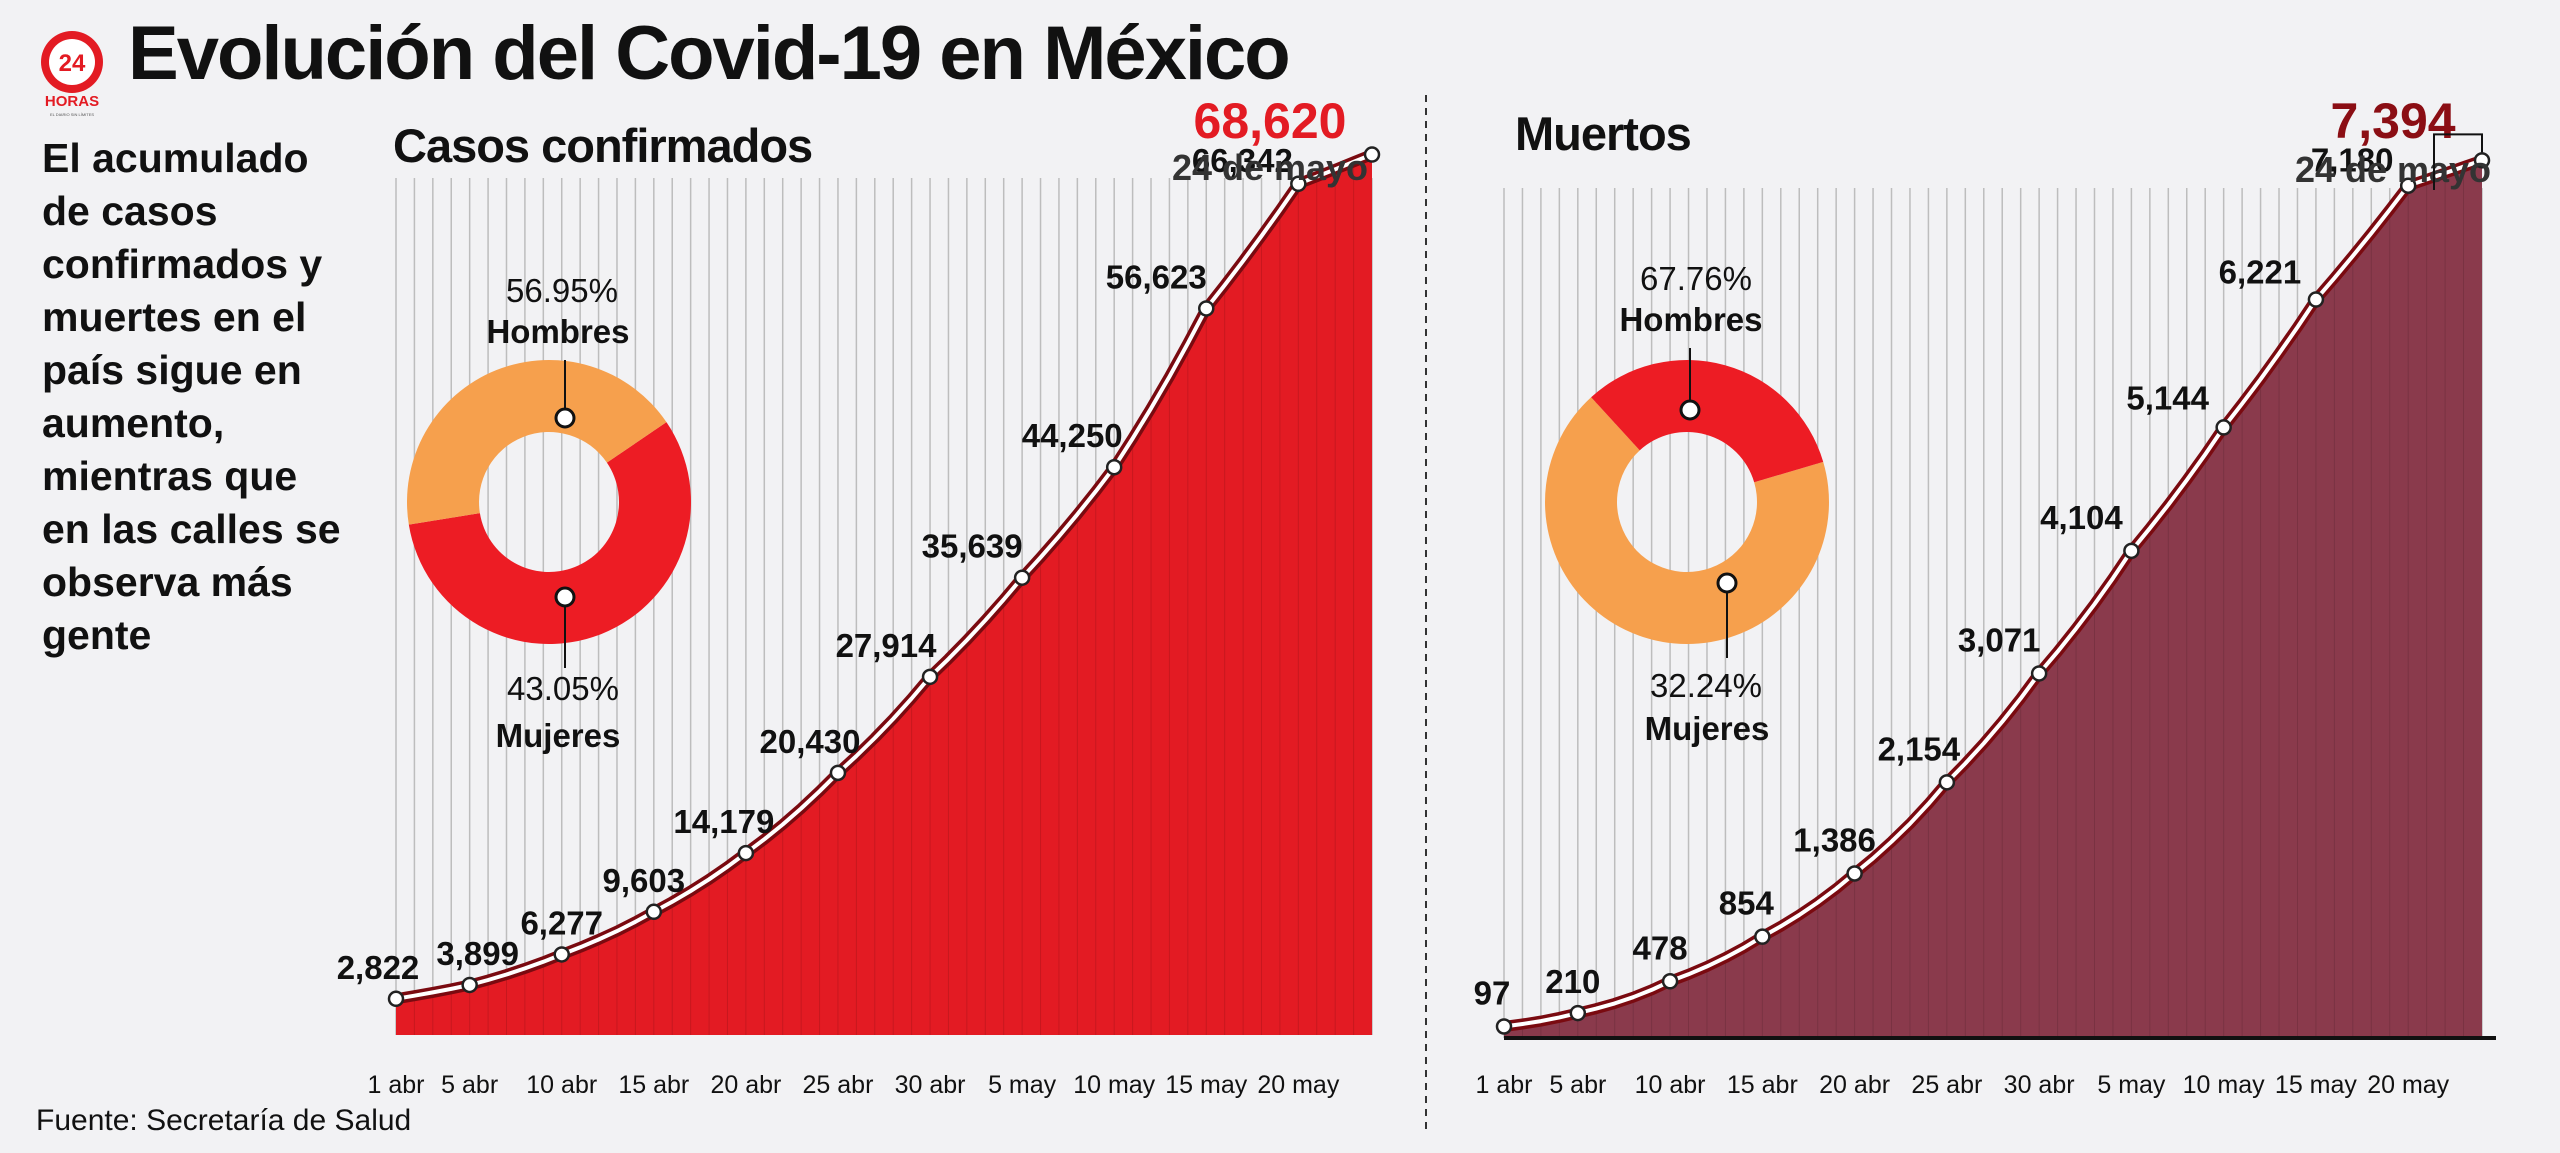  What do you see at coordinates (2352, 160) in the screenshot?
I see `data-label: 7,180` at bounding box center [2352, 160].